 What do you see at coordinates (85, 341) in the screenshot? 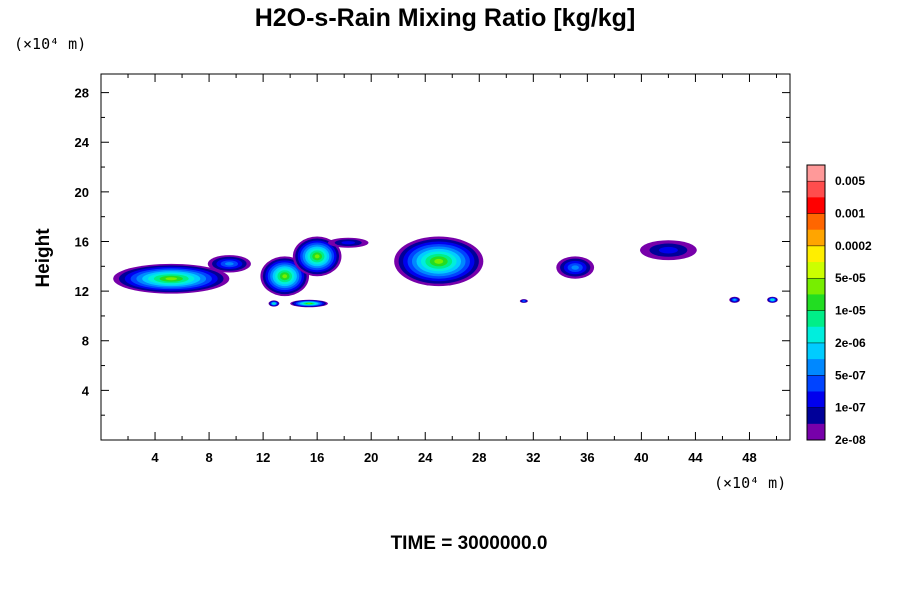
I see `y-tick-label: 8` at bounding box center [85, 341].